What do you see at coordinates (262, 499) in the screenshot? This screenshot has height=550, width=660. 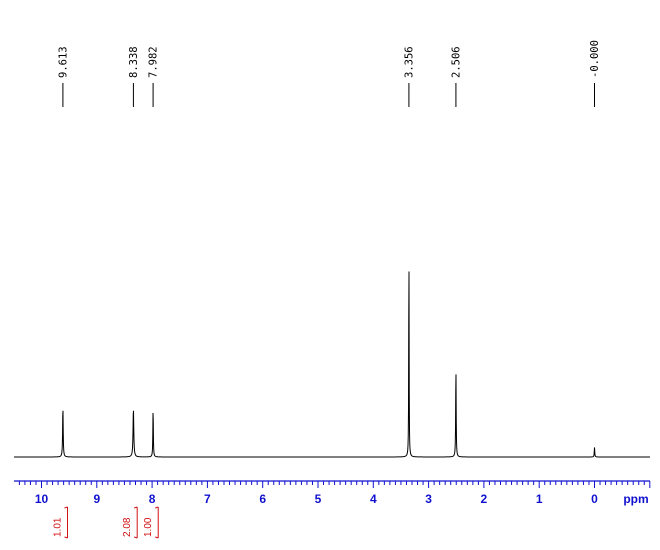 I see `tick-label: 6` at bounding box center [262, 499].